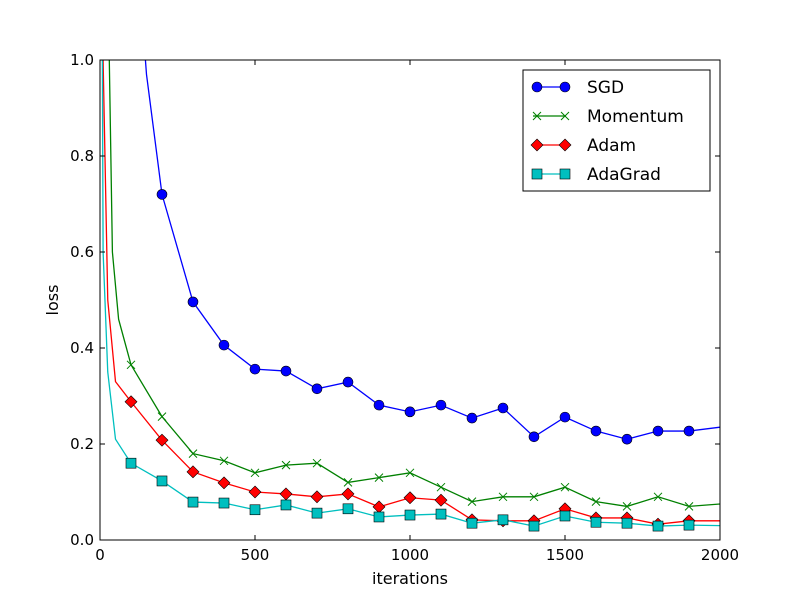 The height and width of the screenshot is (604, 800). Describe the element at coordinates (624, 175) in the screenshot. I see `legend-label: AdaGrad` at that location.